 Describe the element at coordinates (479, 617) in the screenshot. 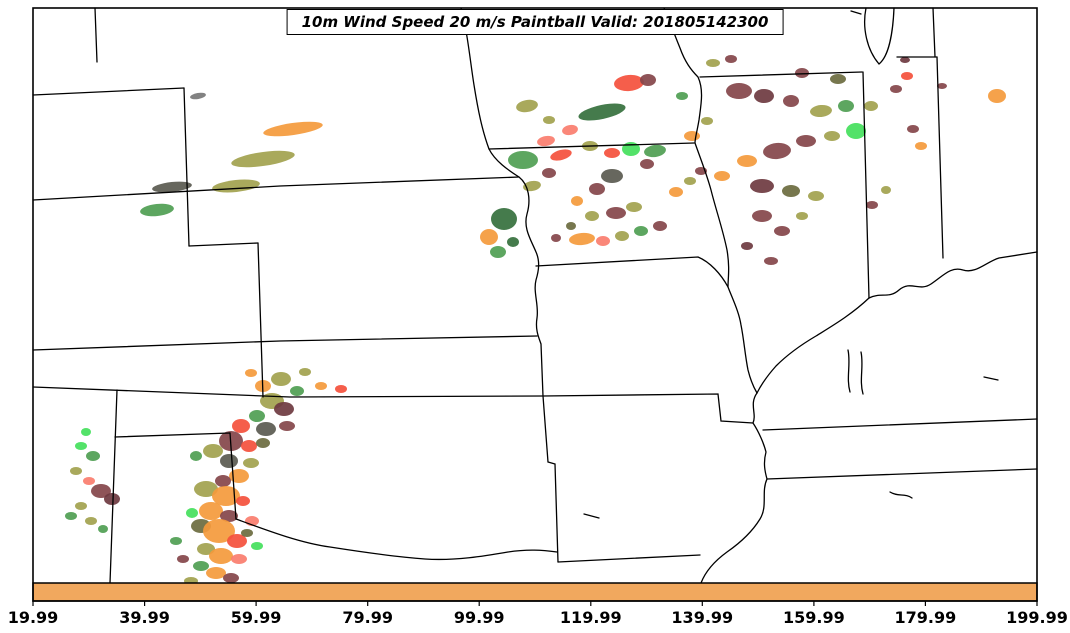

I see `colorbar-tick-label: 99.99` at that location.